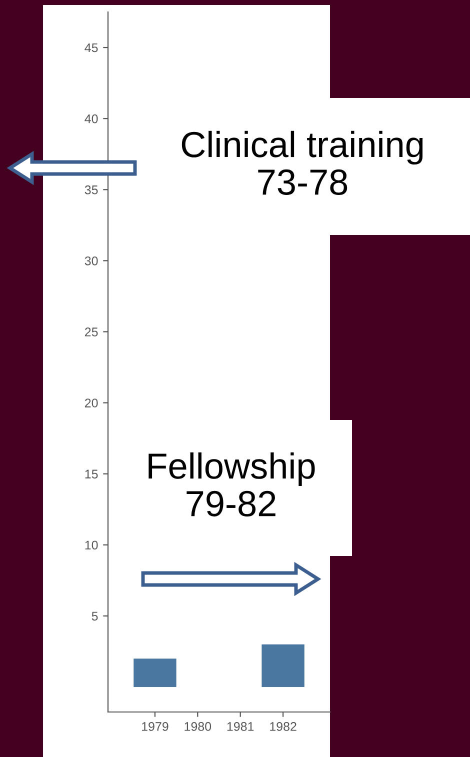 Image resolution: width=470 pixels, height=757 pixels. What do you see at coordinates (240, 726) in the screenshot?
I see `x-tick-label: 1981` at bounding box center [240, 726].